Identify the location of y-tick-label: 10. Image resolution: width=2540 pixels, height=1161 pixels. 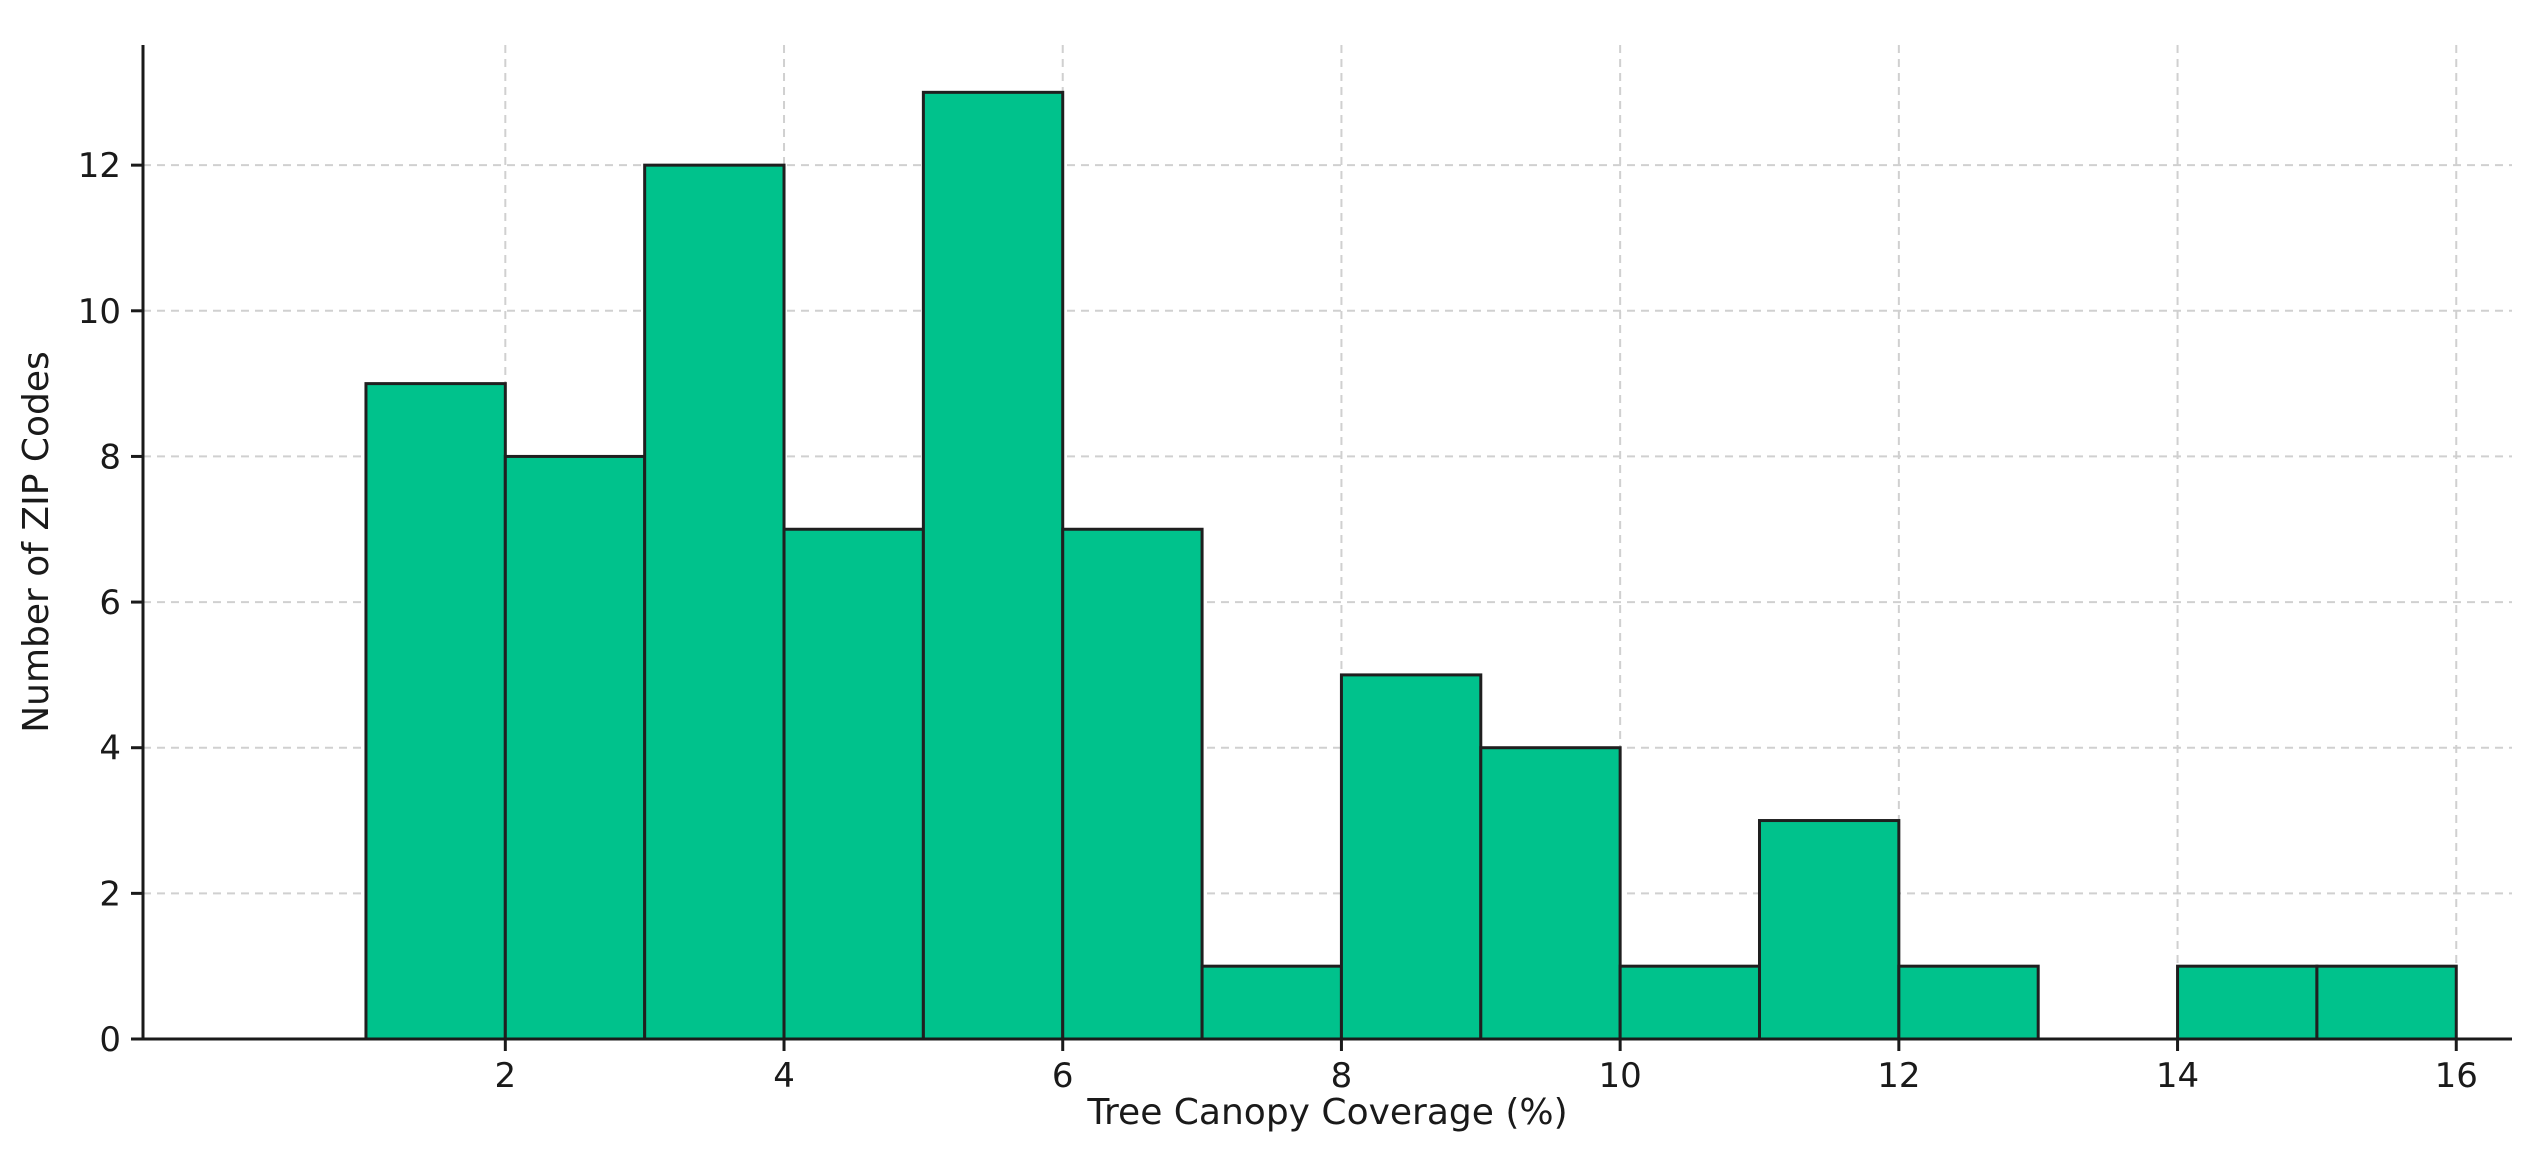
(99, 312).